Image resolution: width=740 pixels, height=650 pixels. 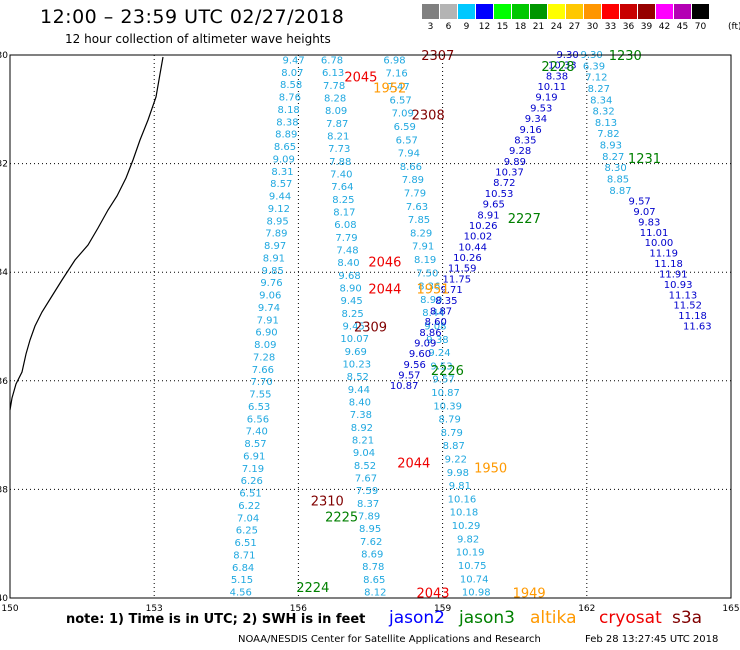 I want to click on swh-value-label: 9.57, so click(x=409, y=376).